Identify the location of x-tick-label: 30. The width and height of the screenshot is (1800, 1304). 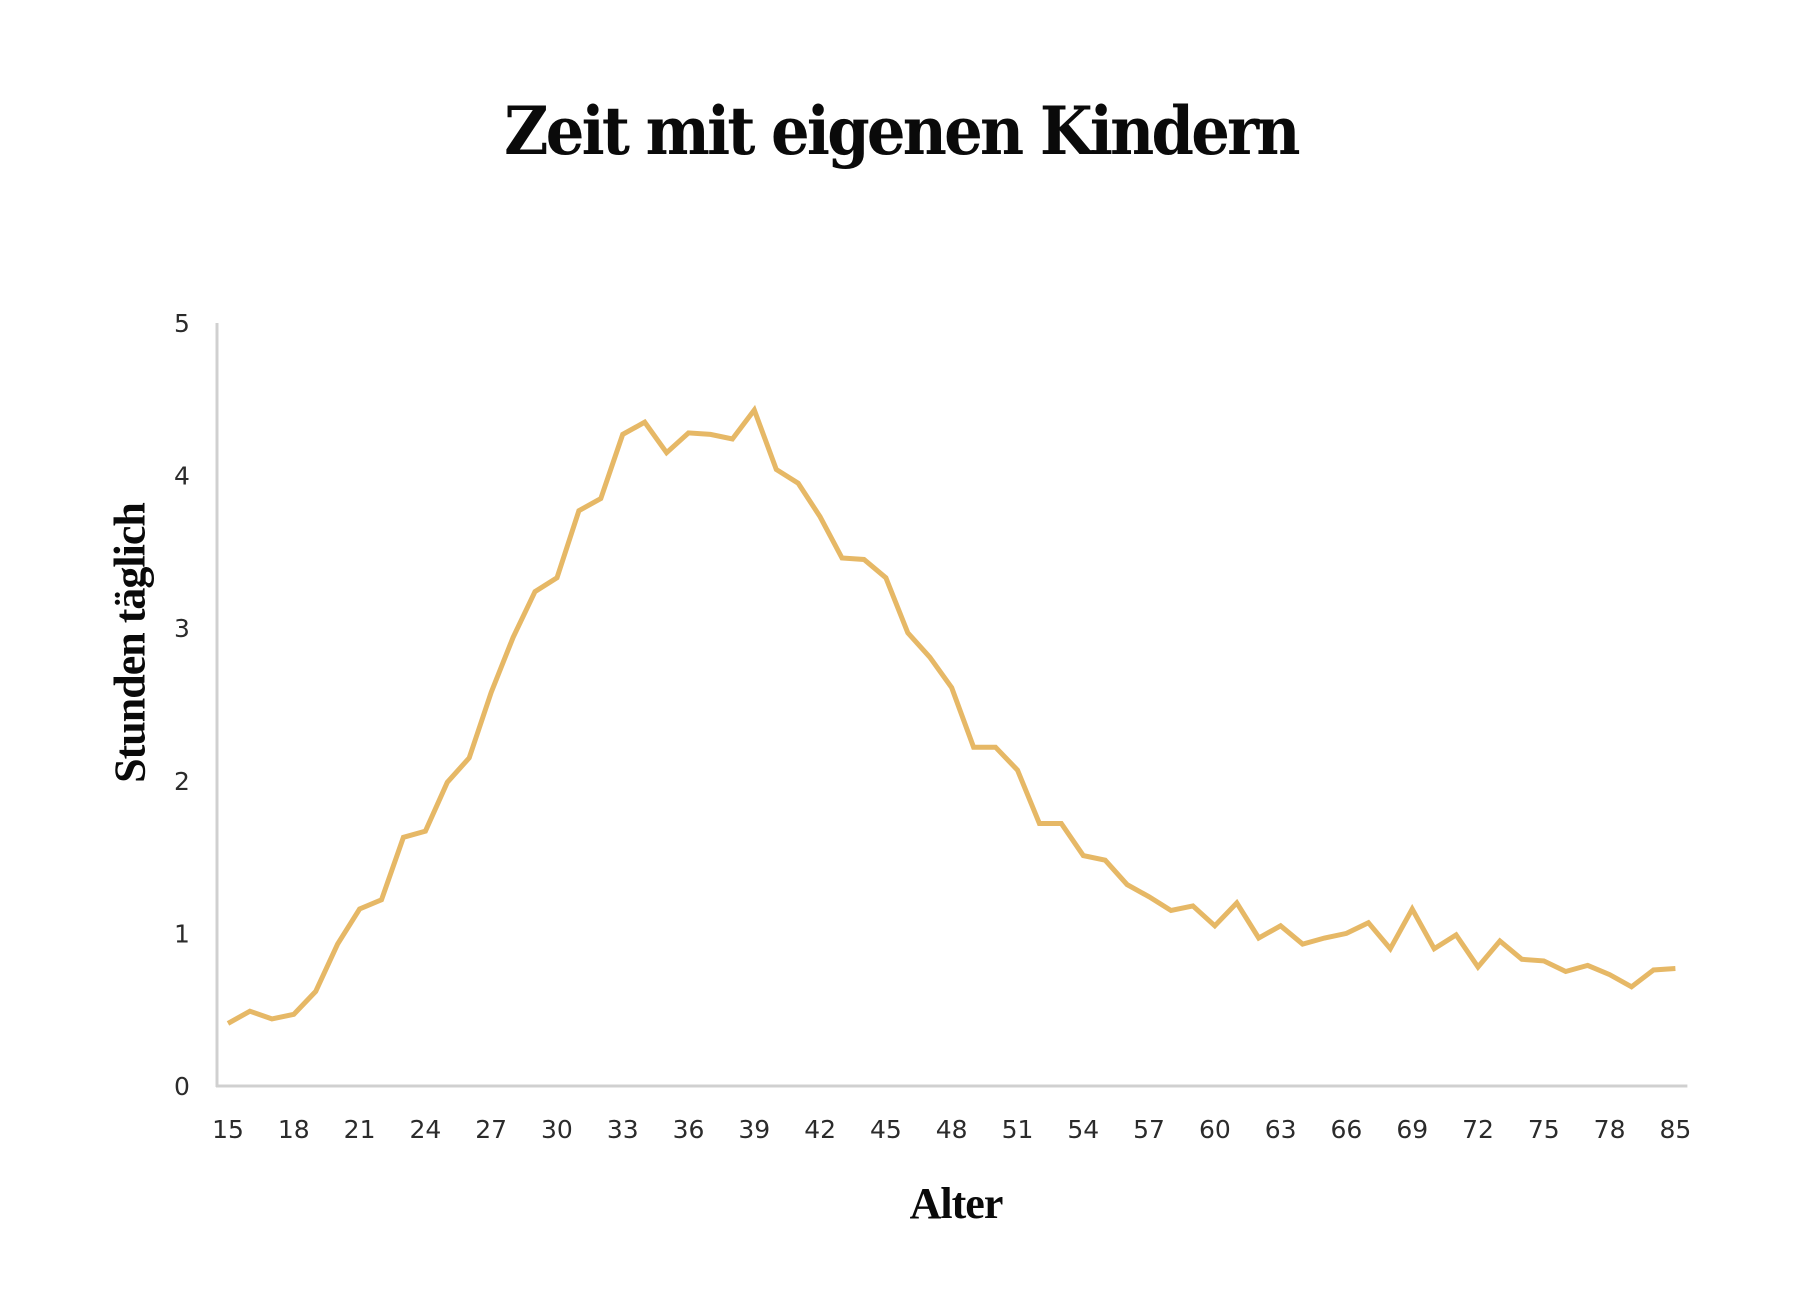
(557, 1129).